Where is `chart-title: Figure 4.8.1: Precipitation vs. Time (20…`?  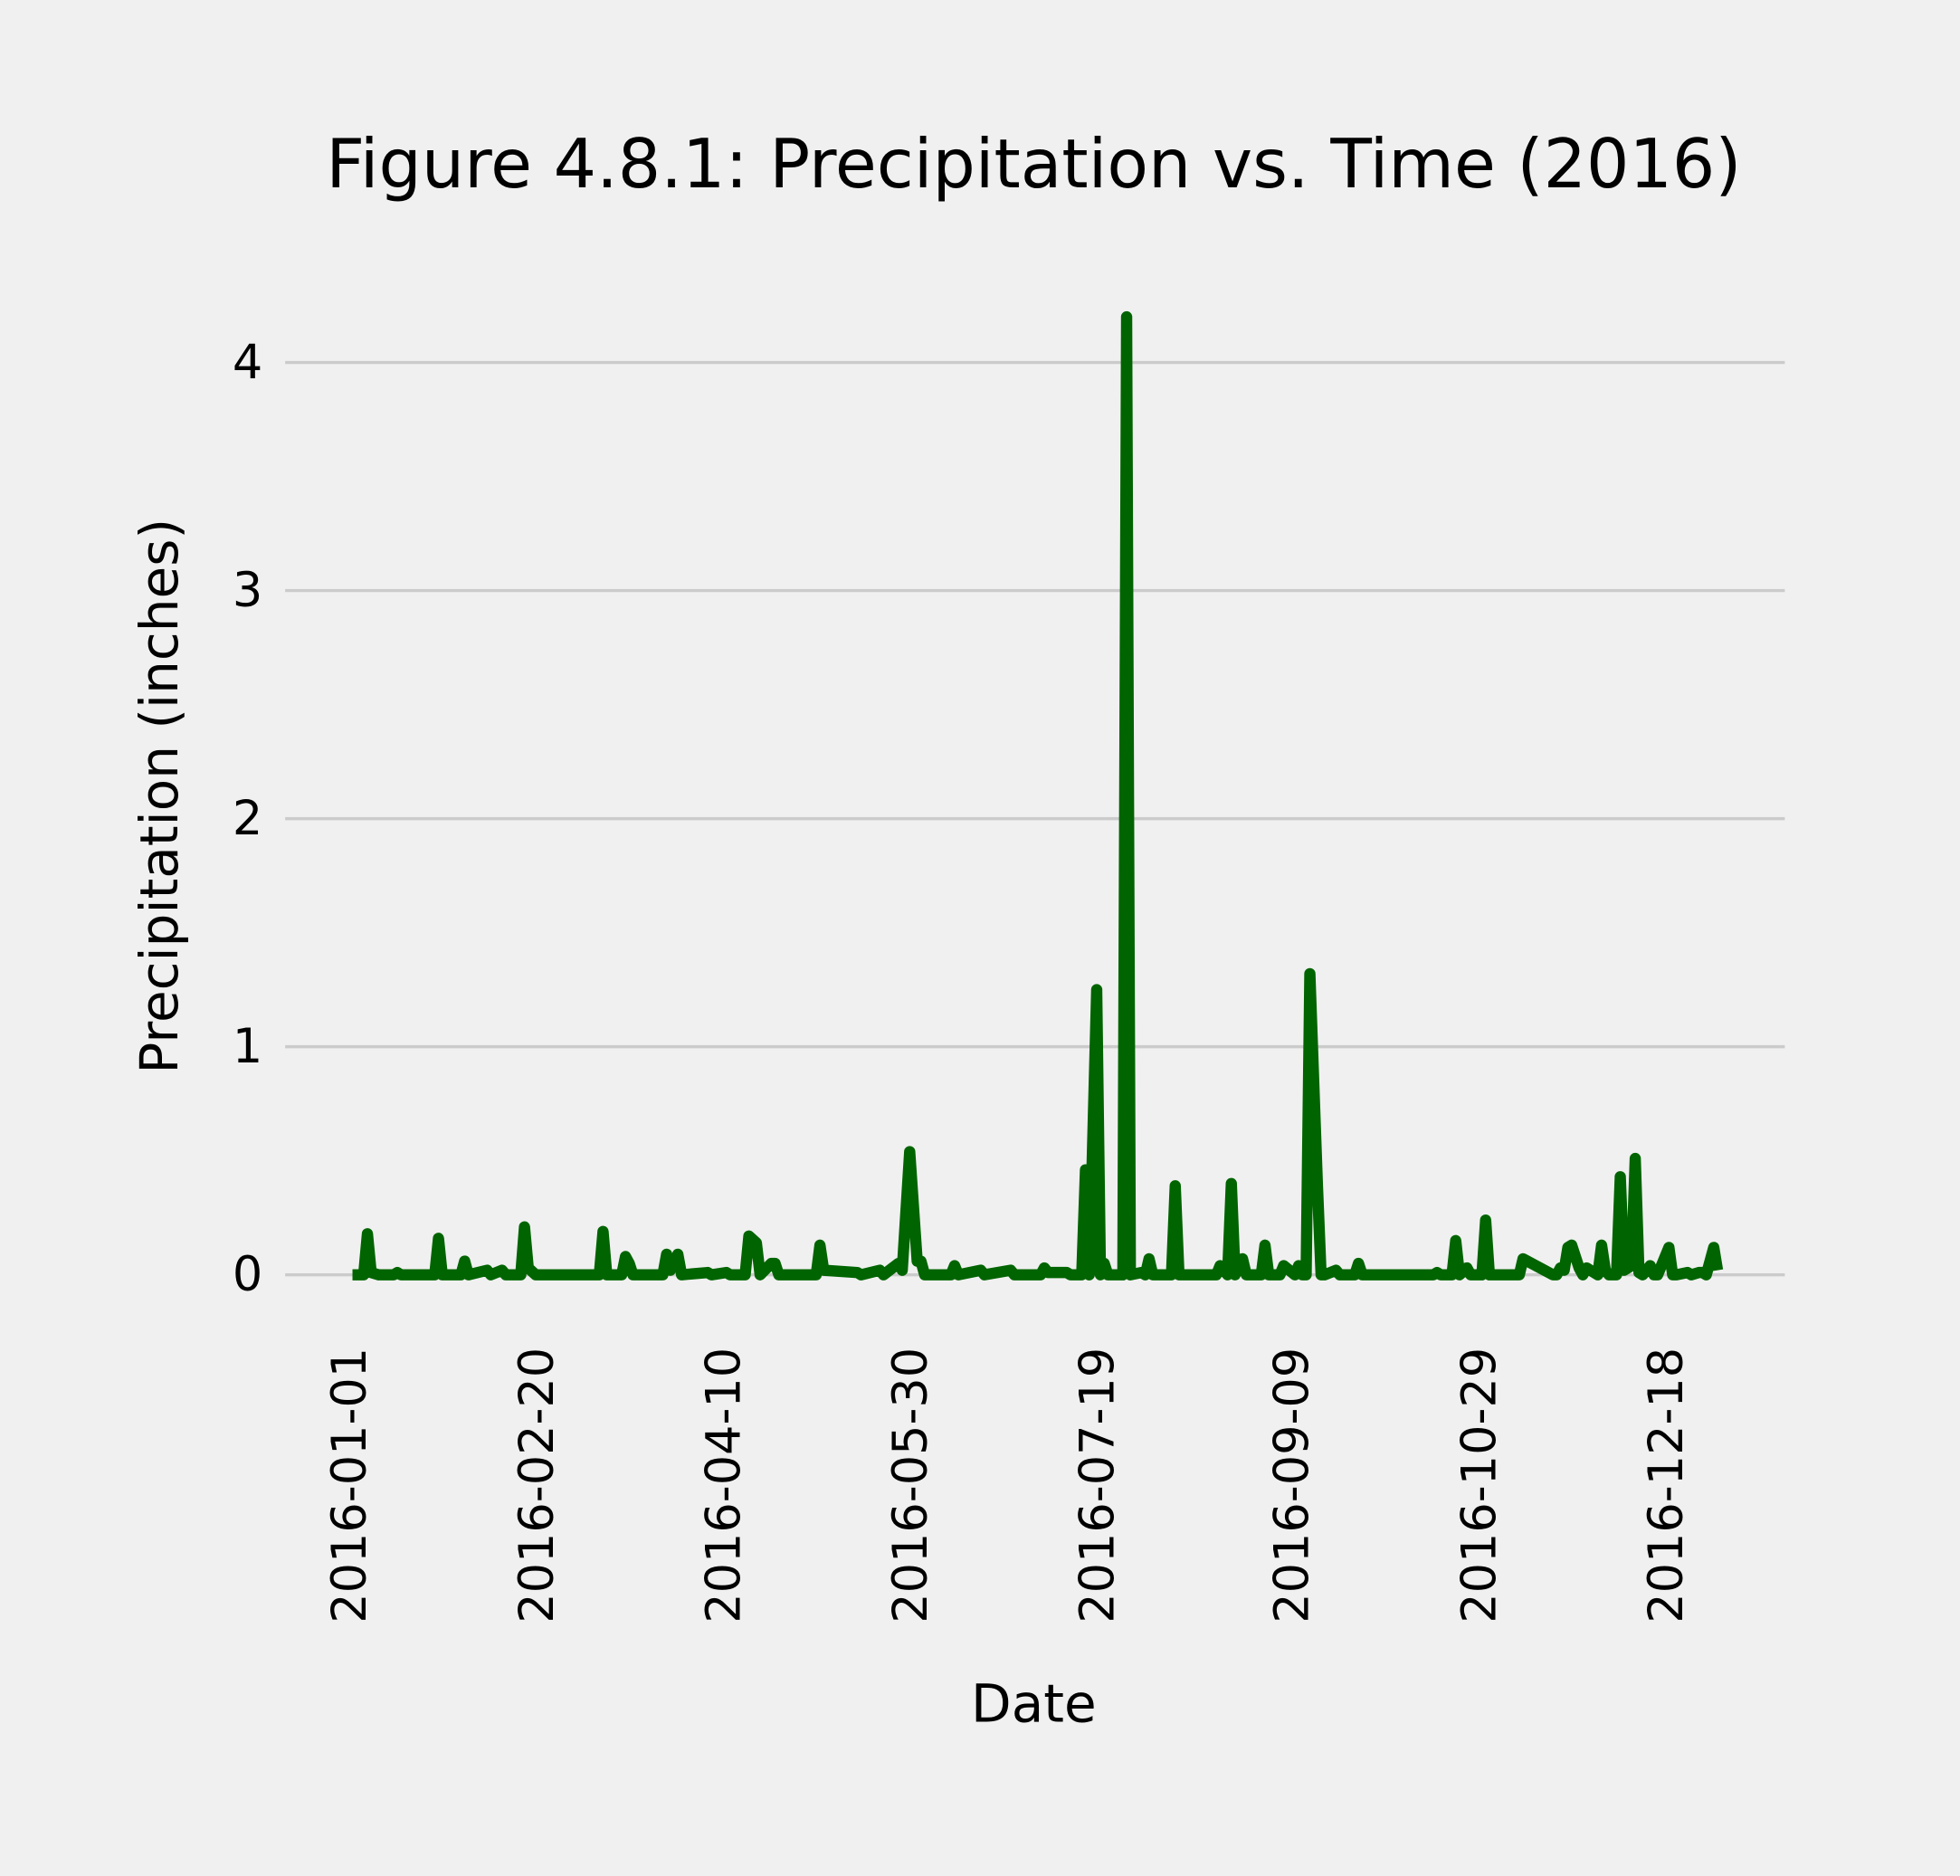
chart-title: Figure 4.8.1: Precipitation vs. Time (20… is located at coordinates (1033, 164).